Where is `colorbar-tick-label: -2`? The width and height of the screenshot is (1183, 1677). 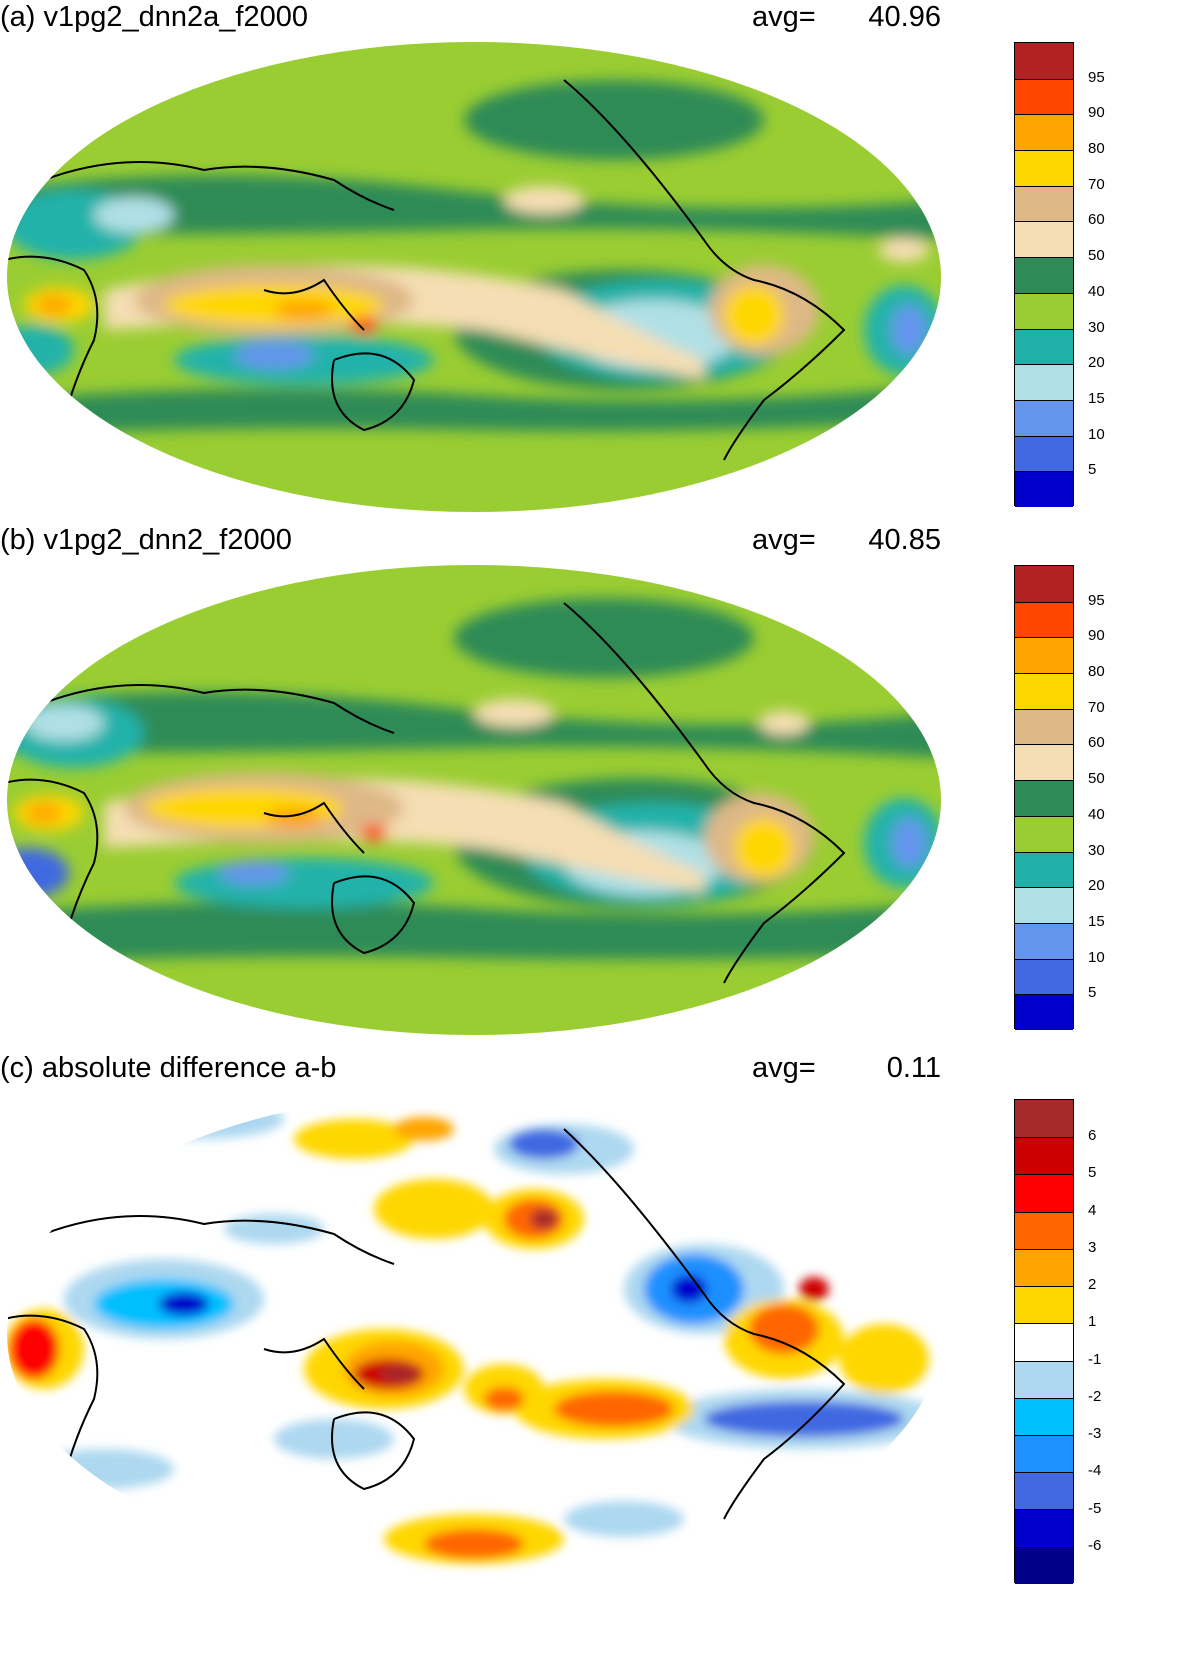 colorbar-tick-label: -2 is located at coordinates (1095, 1396).